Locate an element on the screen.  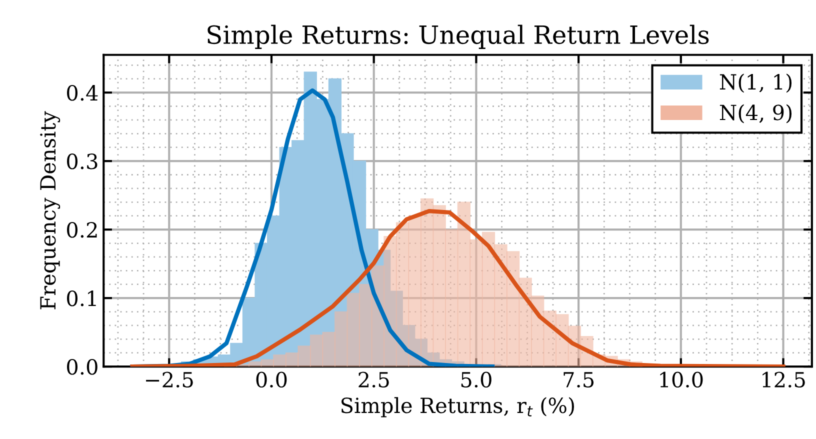
legend-label: N(1, 1) is located at coordinates (756, 83).